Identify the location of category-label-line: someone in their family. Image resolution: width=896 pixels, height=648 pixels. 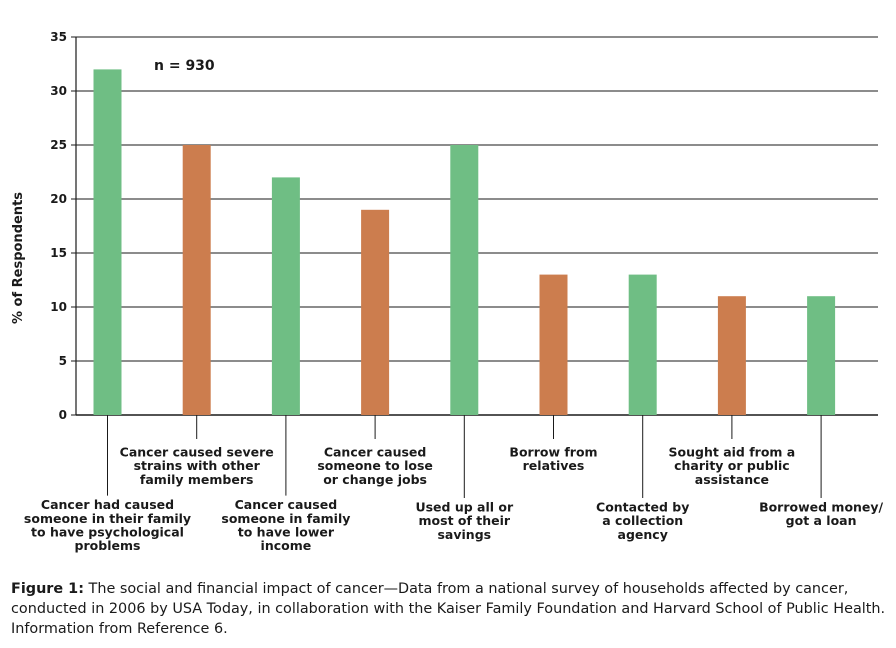
(107, 518).